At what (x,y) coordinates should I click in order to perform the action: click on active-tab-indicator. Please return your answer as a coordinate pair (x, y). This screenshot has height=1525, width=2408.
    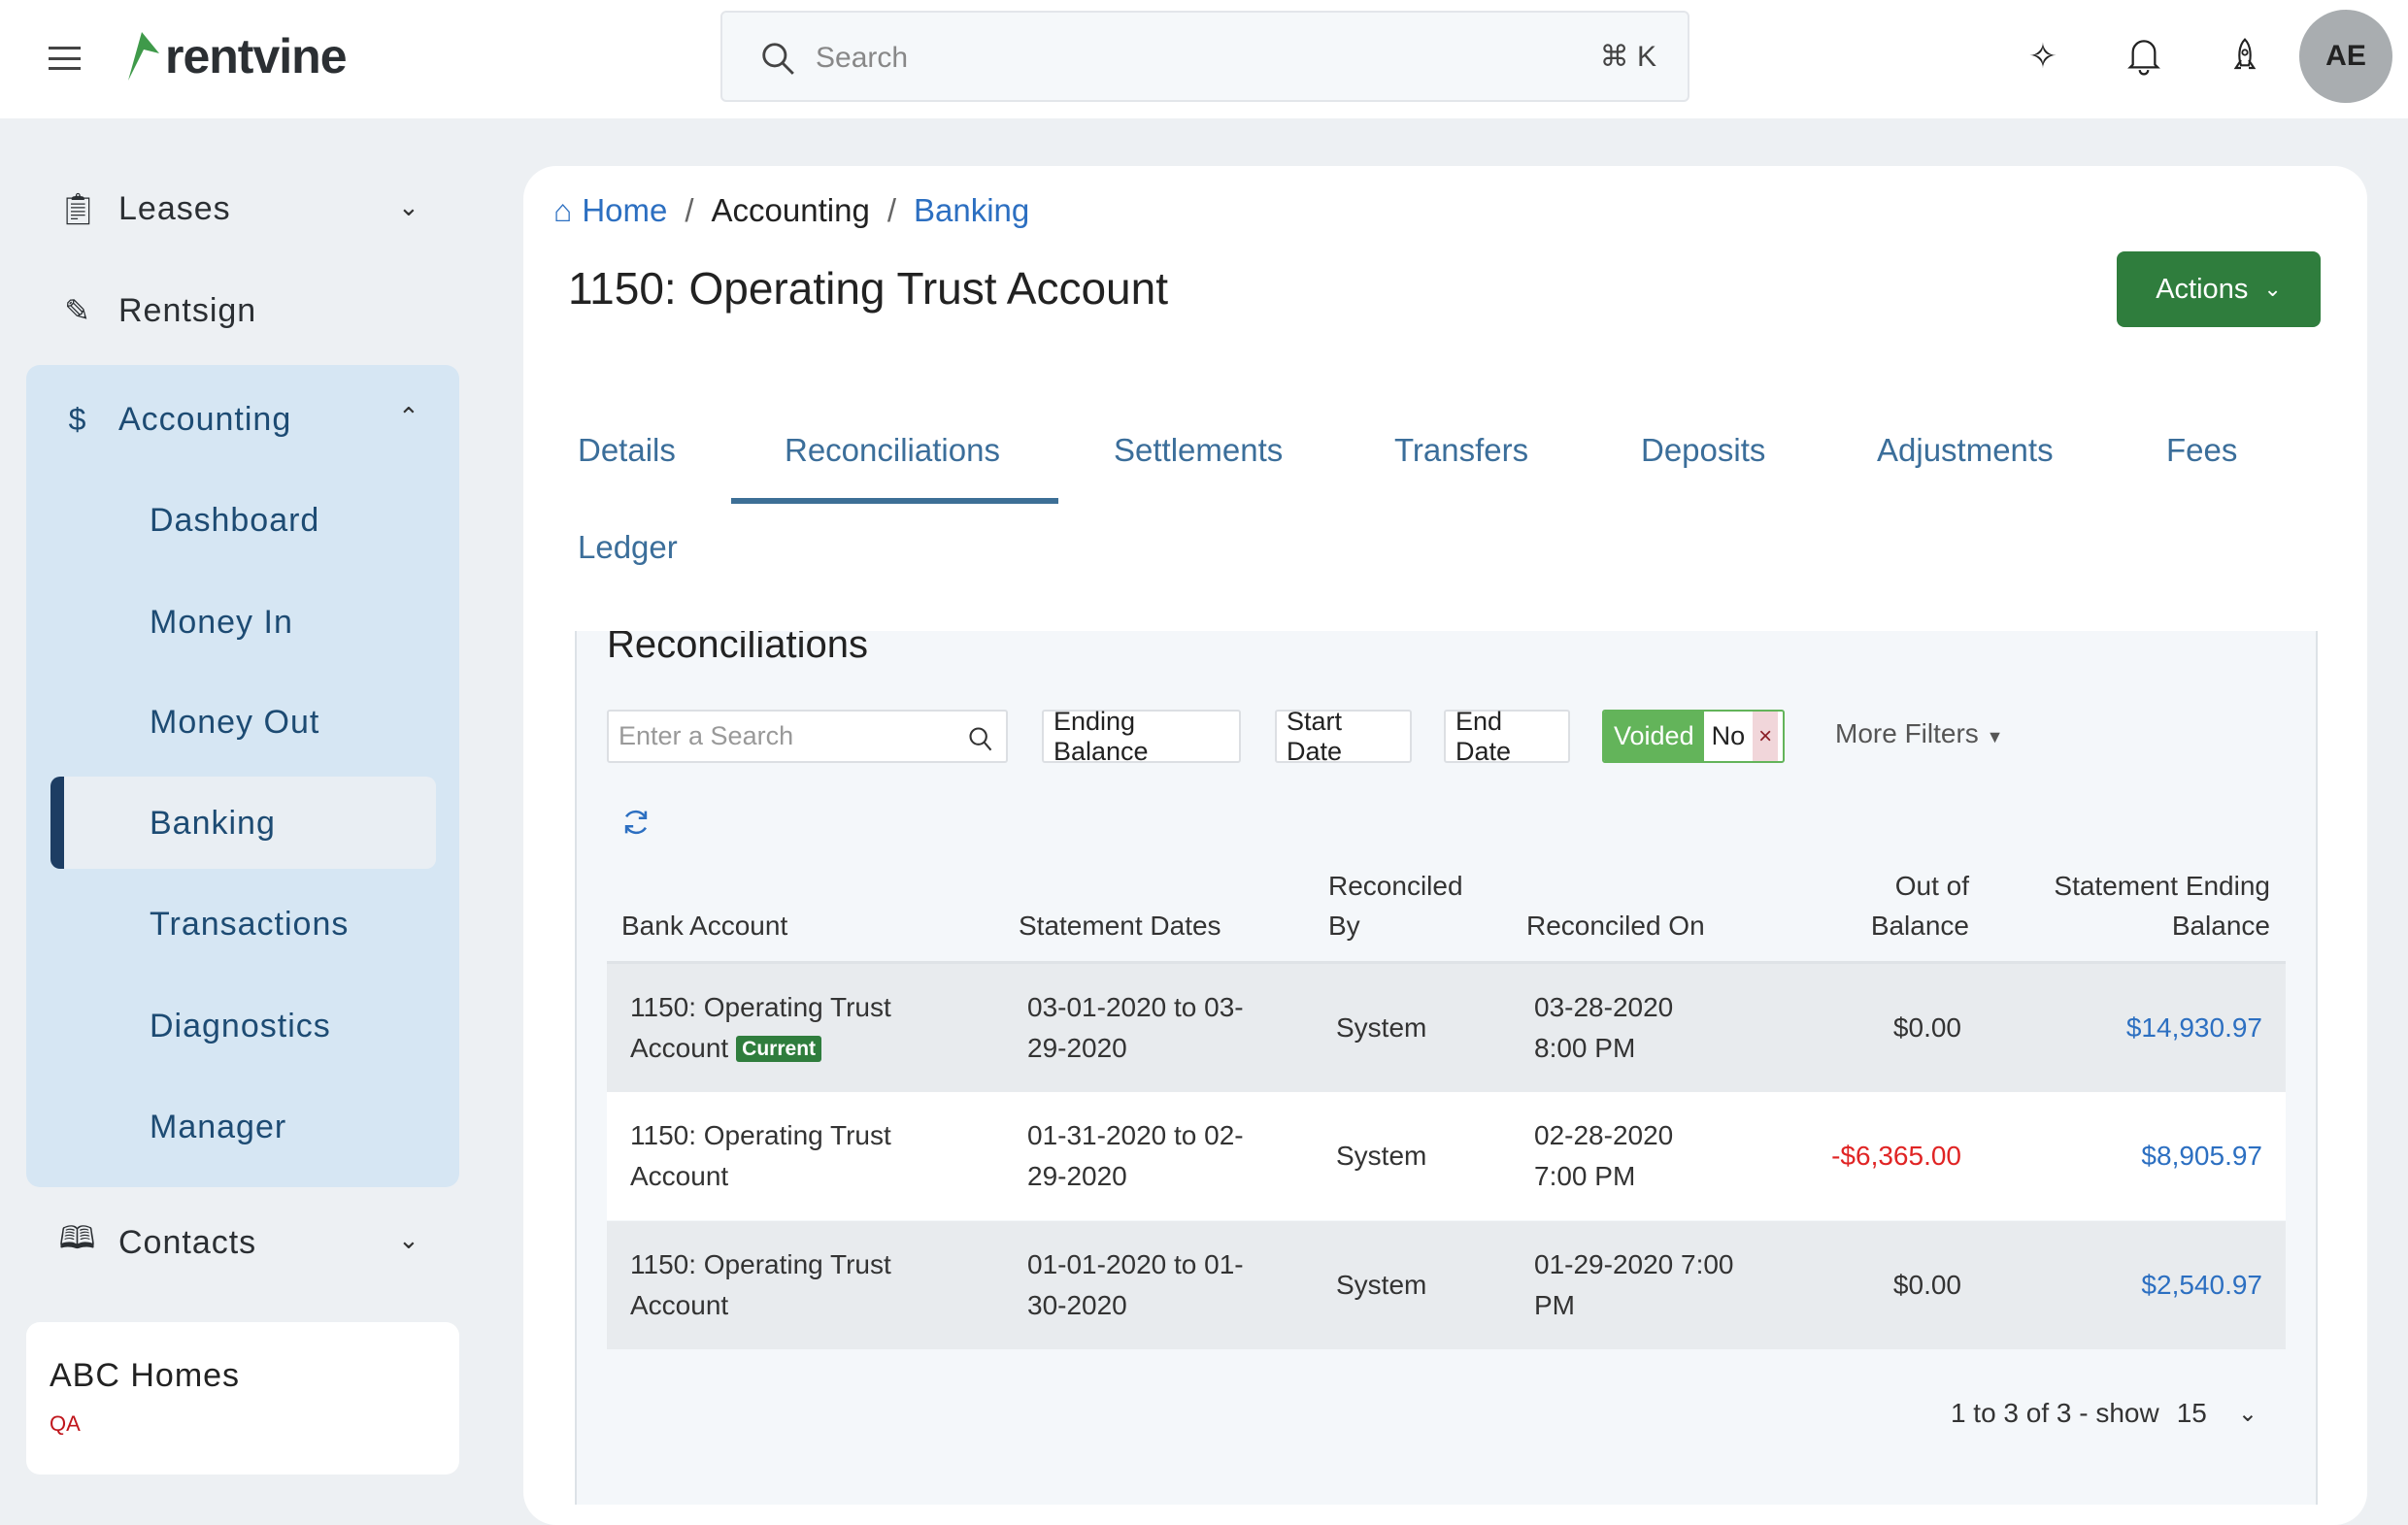
    Looking at the image, I should click on (894, 501).